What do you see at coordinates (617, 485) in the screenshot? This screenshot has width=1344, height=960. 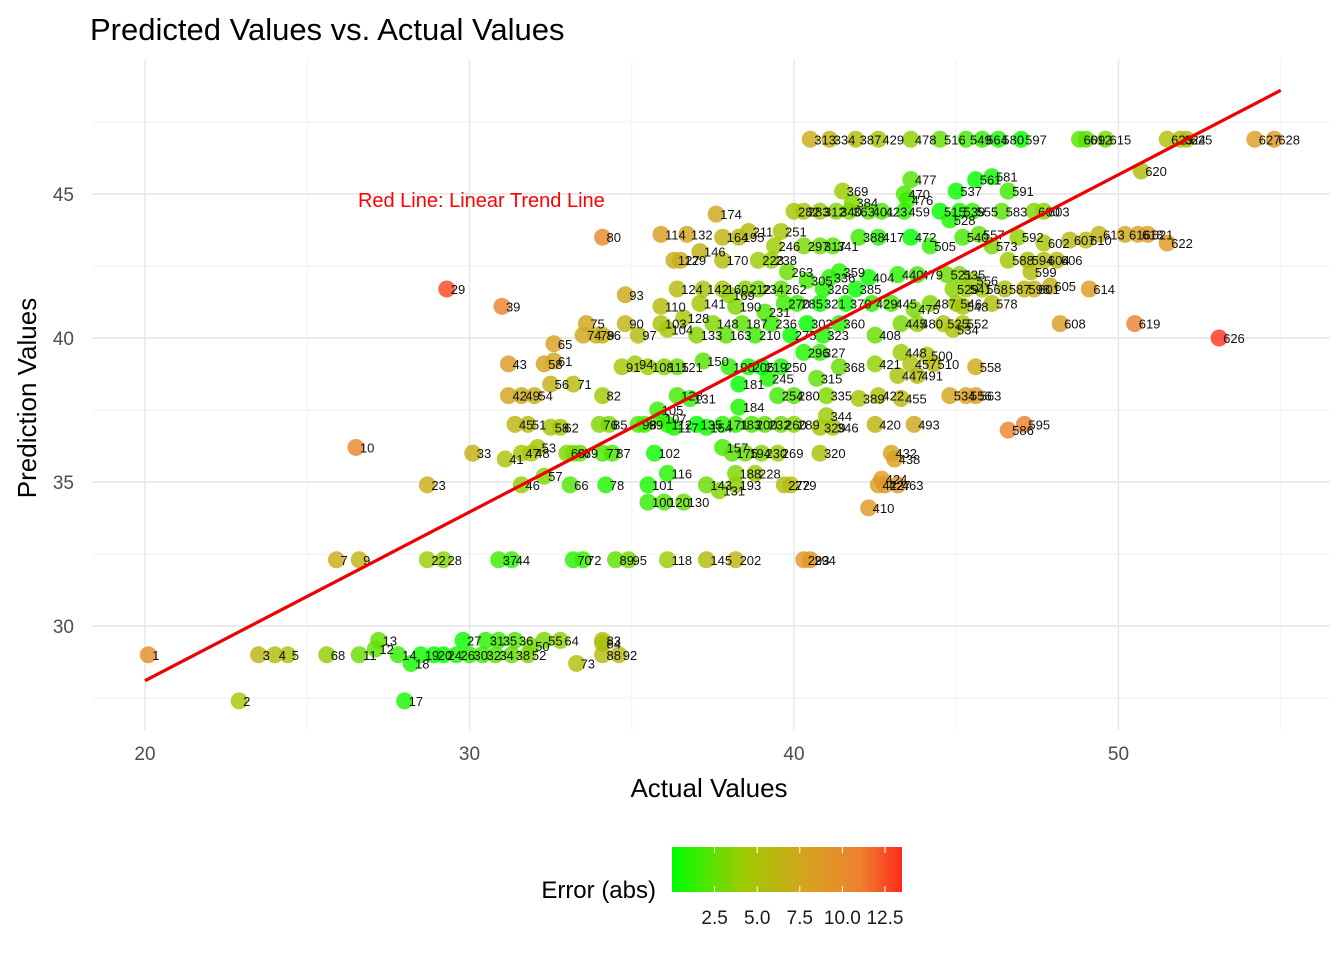 I see `point-label: 78` at bounding box center [617, 485].